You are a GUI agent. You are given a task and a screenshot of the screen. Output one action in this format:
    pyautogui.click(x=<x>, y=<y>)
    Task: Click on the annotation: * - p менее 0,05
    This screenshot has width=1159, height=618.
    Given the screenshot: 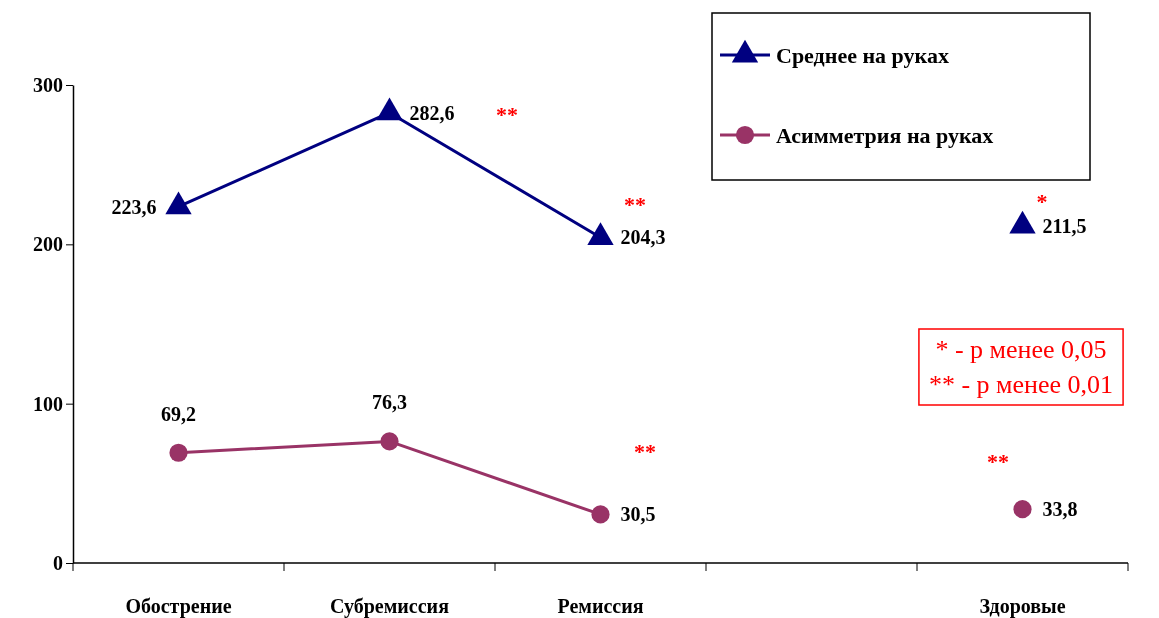 What is the action you would take?
    pyautogui.click(x=1021, y=349)
    